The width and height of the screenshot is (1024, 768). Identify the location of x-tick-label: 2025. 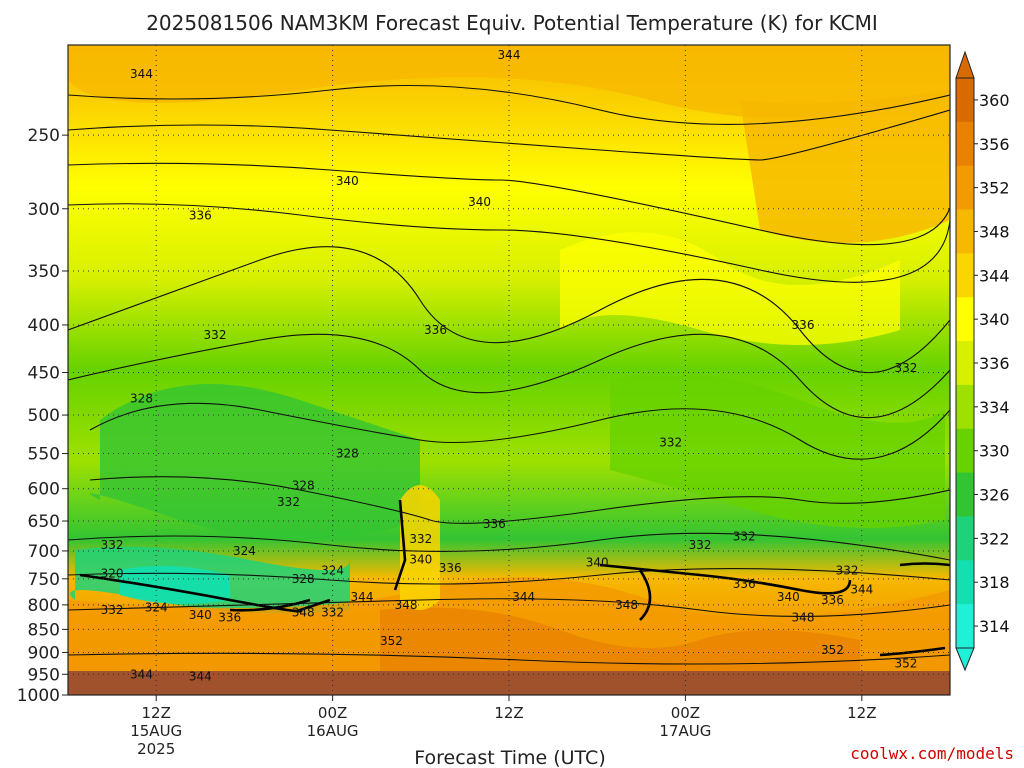
(156, 749).